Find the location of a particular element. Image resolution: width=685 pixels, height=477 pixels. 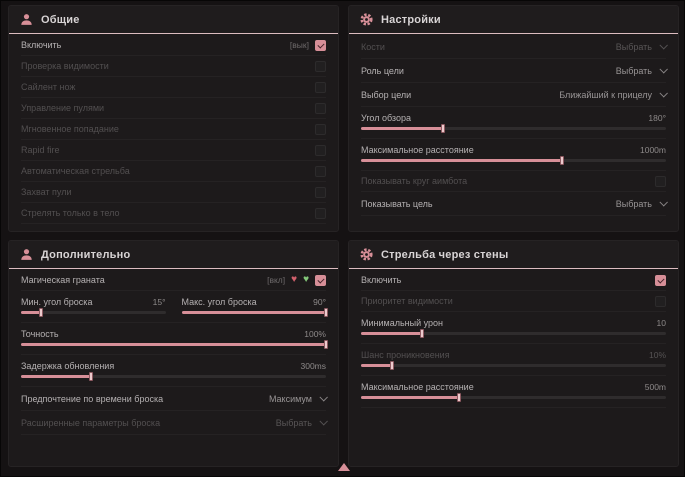

option-label: Точность is located at coordinates (40, 333).